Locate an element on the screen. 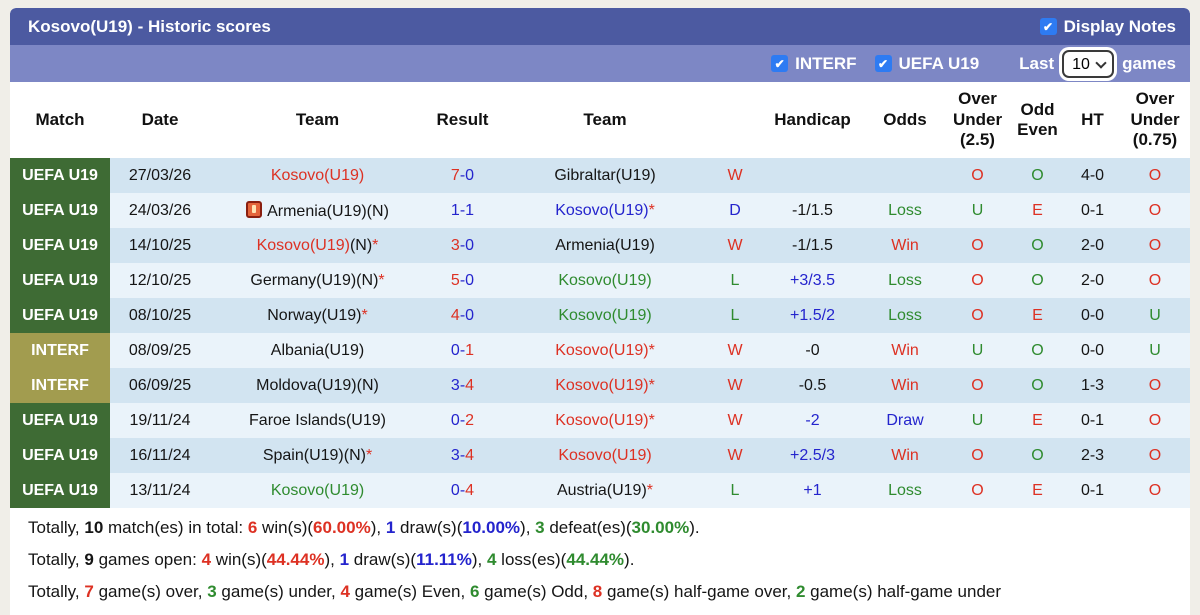 This screenshot has height=615, width=1200. summary-part: 10 is located at coordinates (94, 527).